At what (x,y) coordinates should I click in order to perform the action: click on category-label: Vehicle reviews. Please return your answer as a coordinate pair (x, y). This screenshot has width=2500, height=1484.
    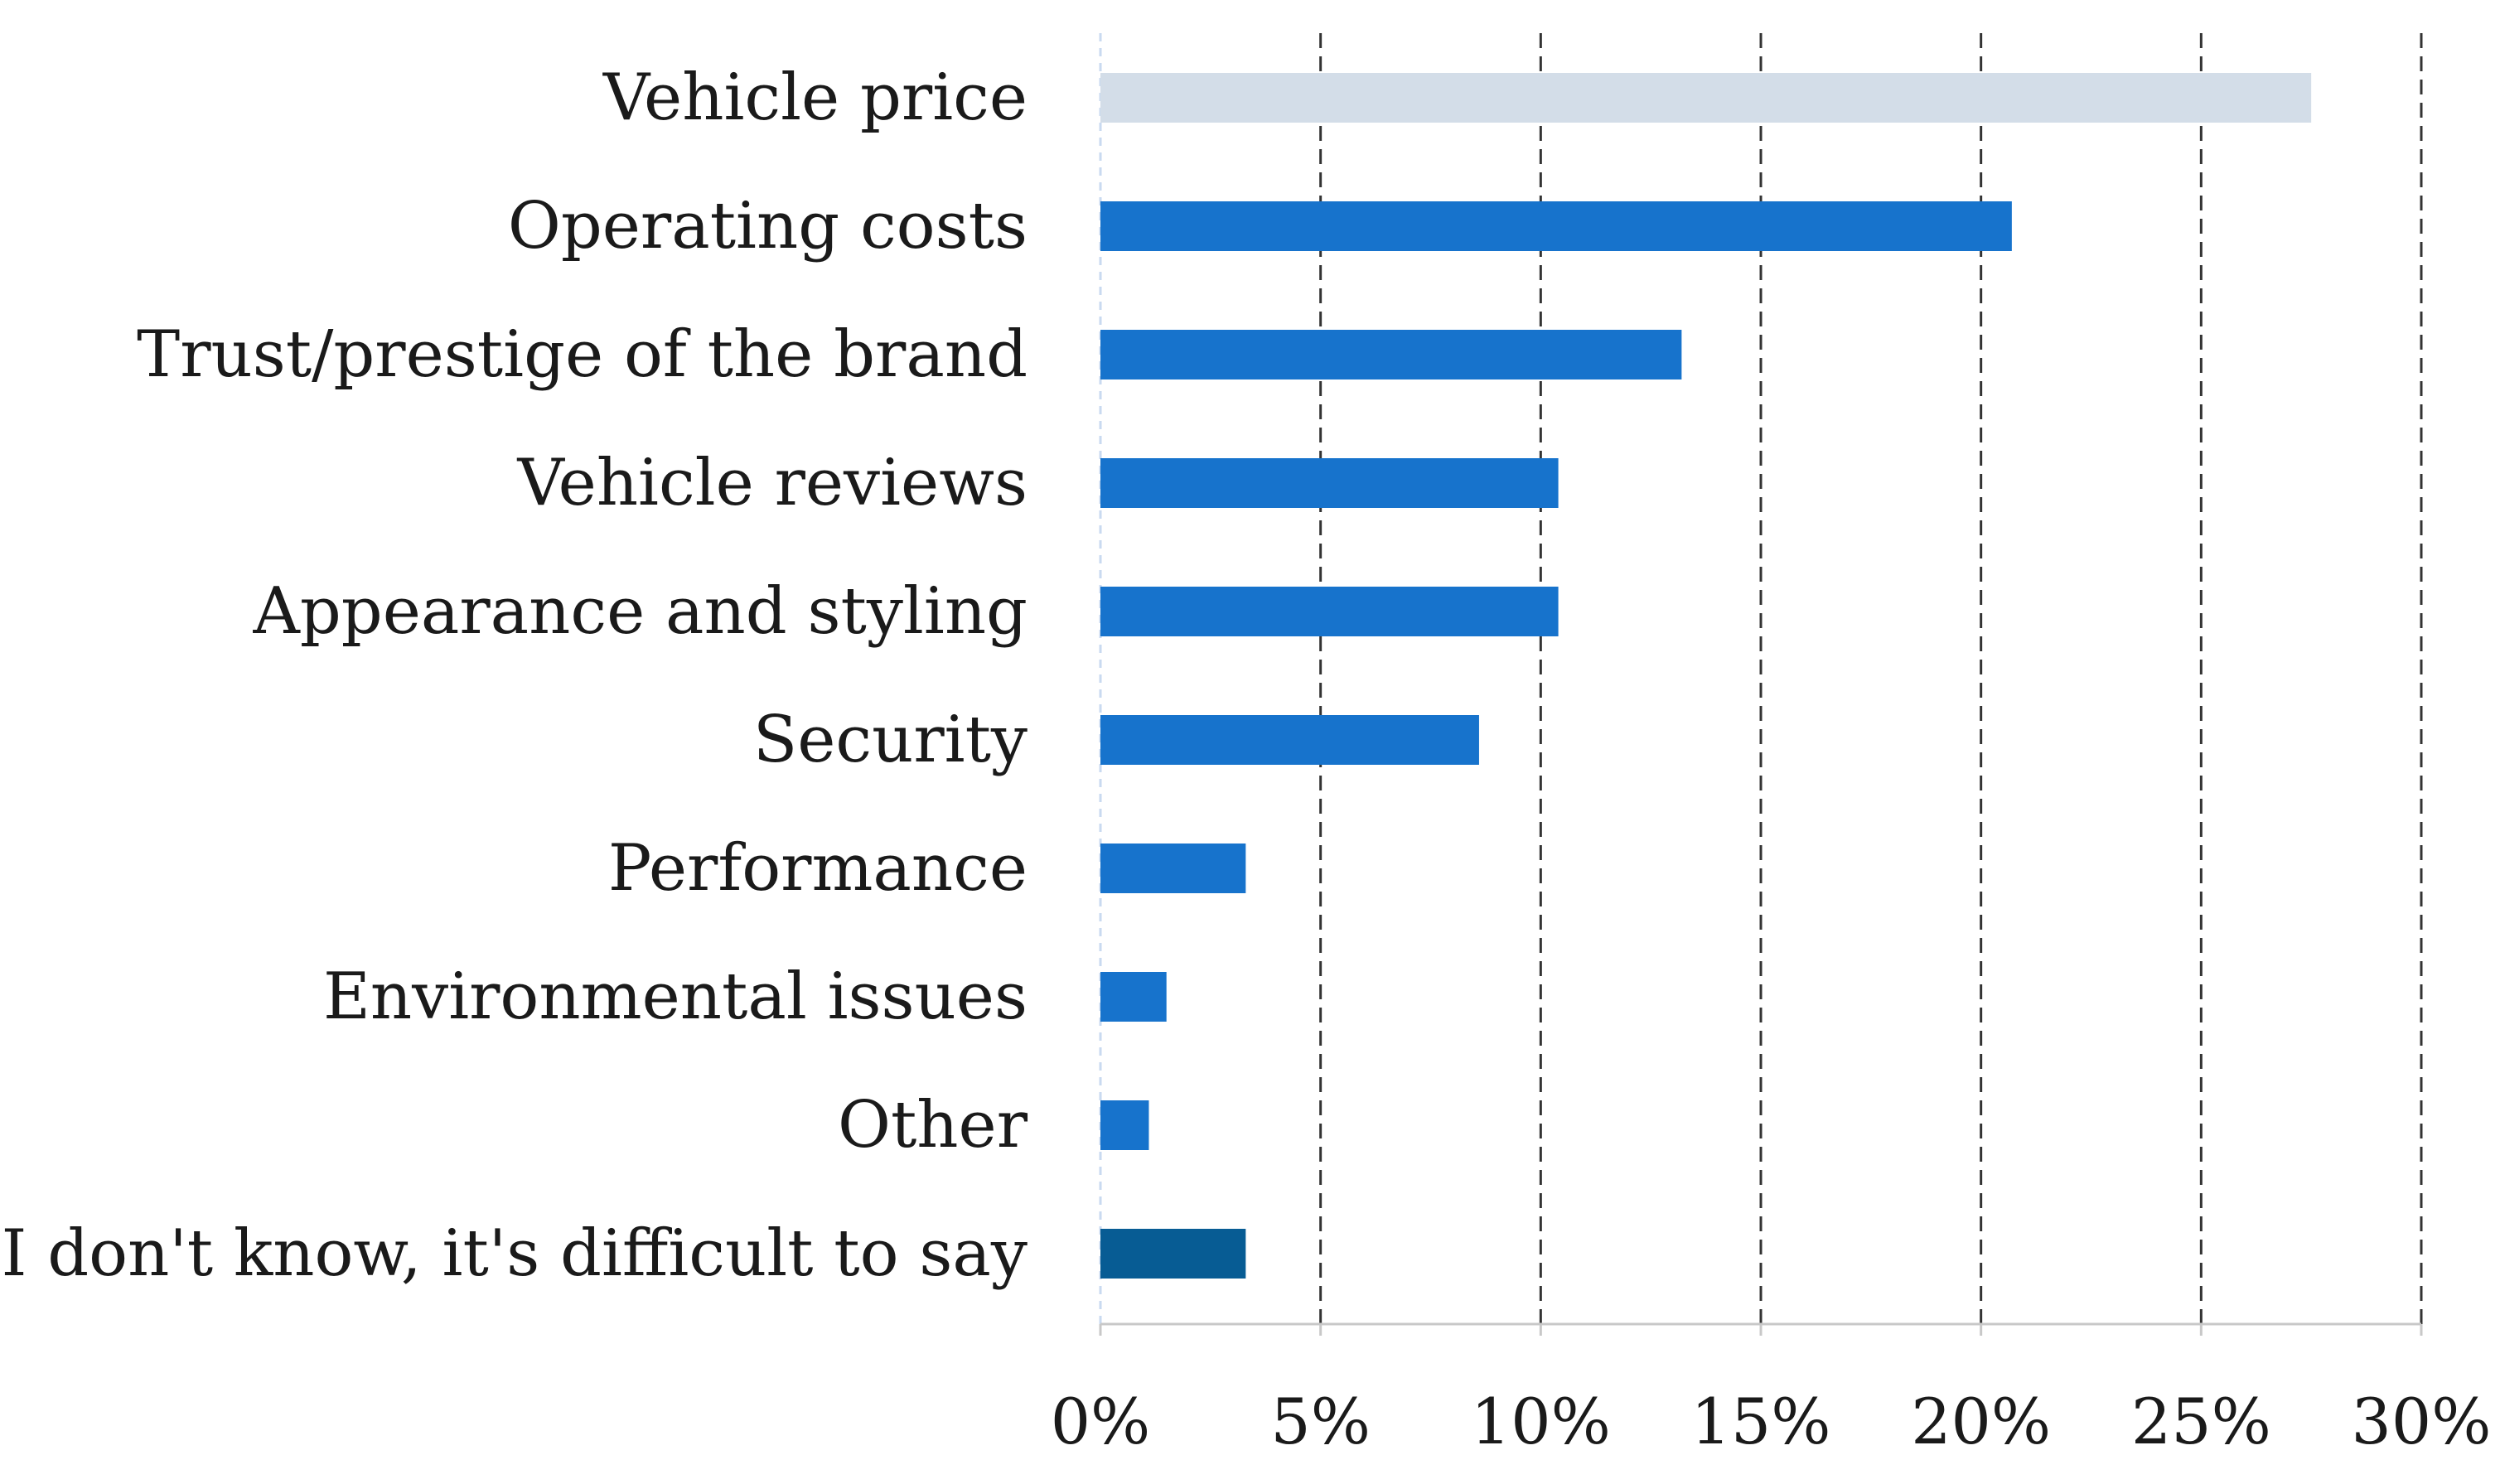
    Looking at the image, I should click on (772, 483).